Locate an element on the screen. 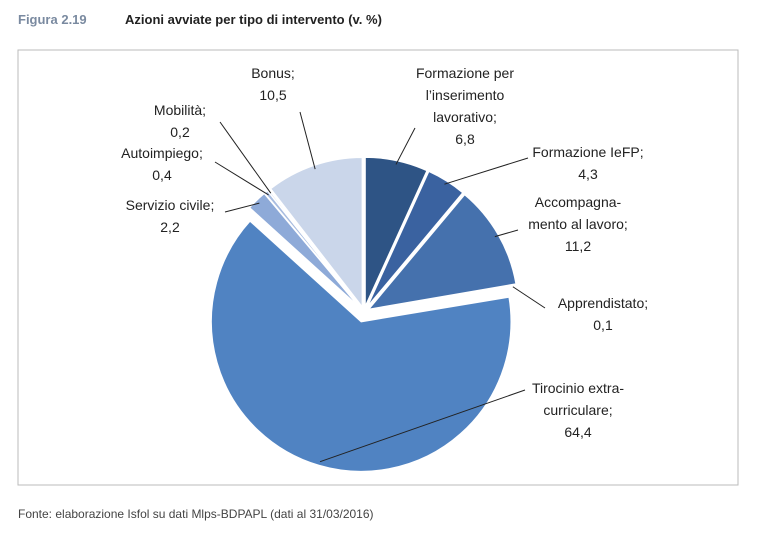 This screenshot has height=538, width=767. value-label: 10,5 is located at coordinates (272, 95).